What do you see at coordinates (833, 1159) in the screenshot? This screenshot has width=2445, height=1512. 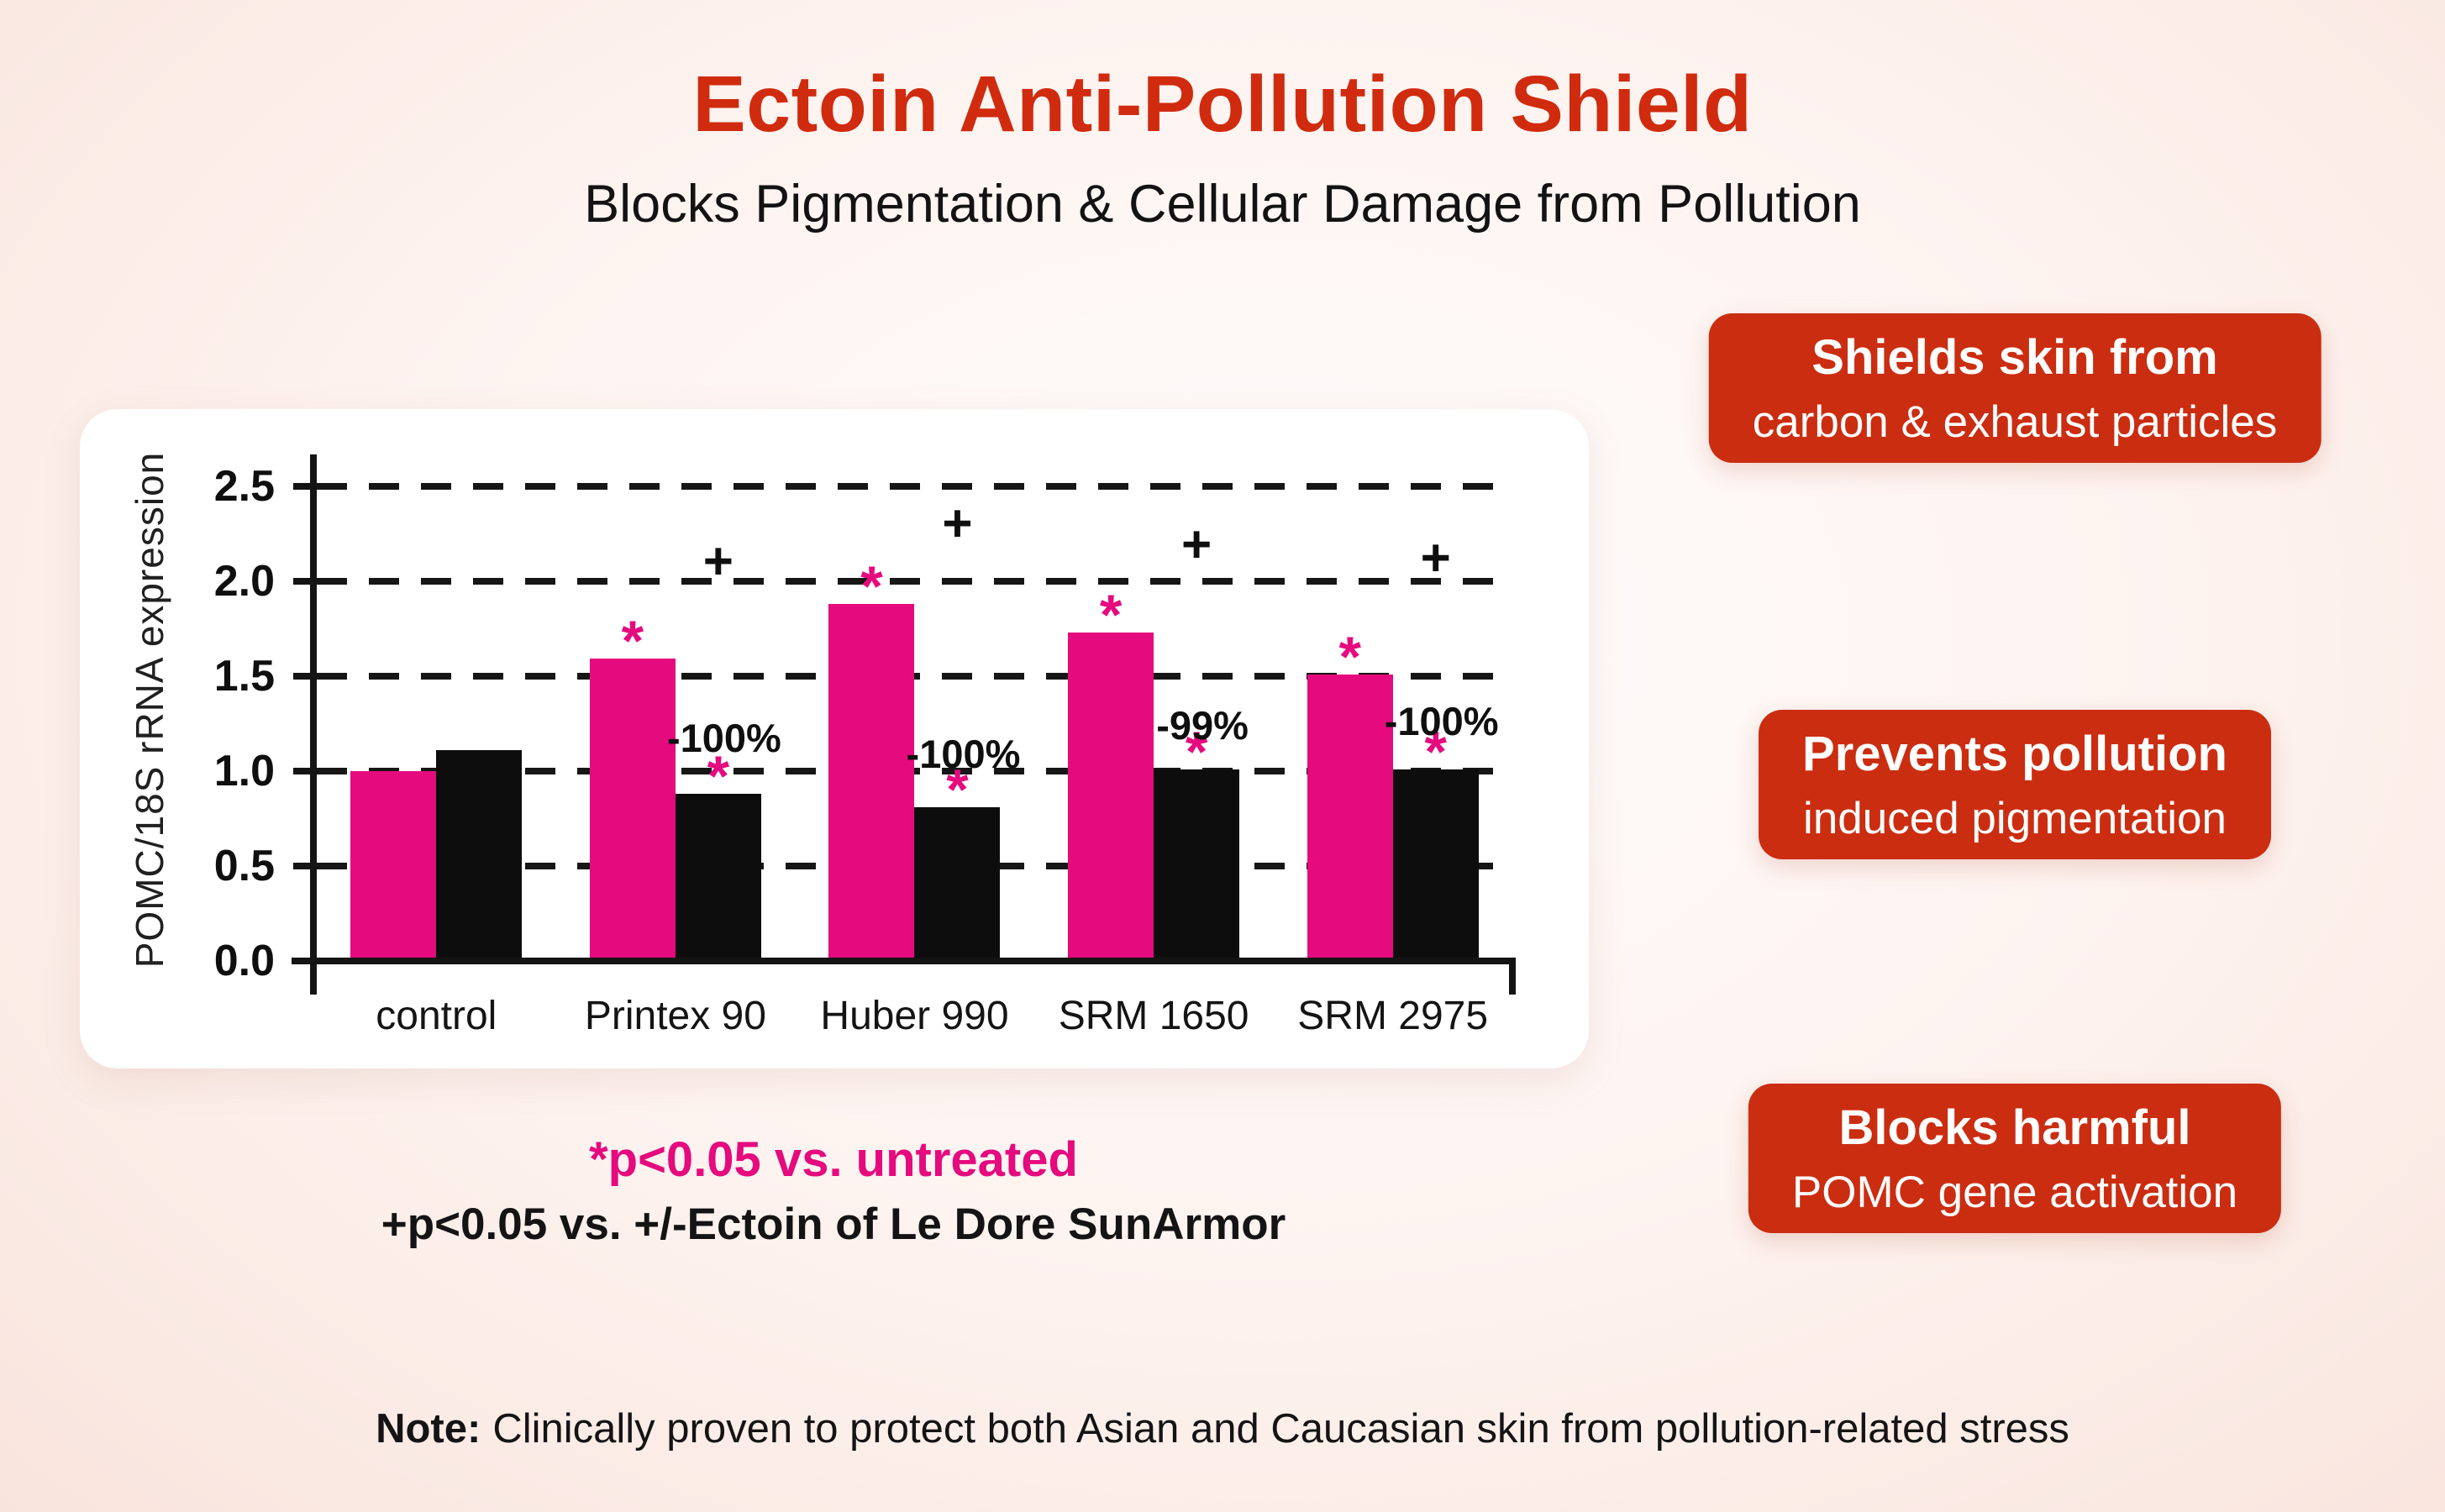 I see `legend-star-note: *p<0.05 vs. untreated` at bounding box center [833, 1159].